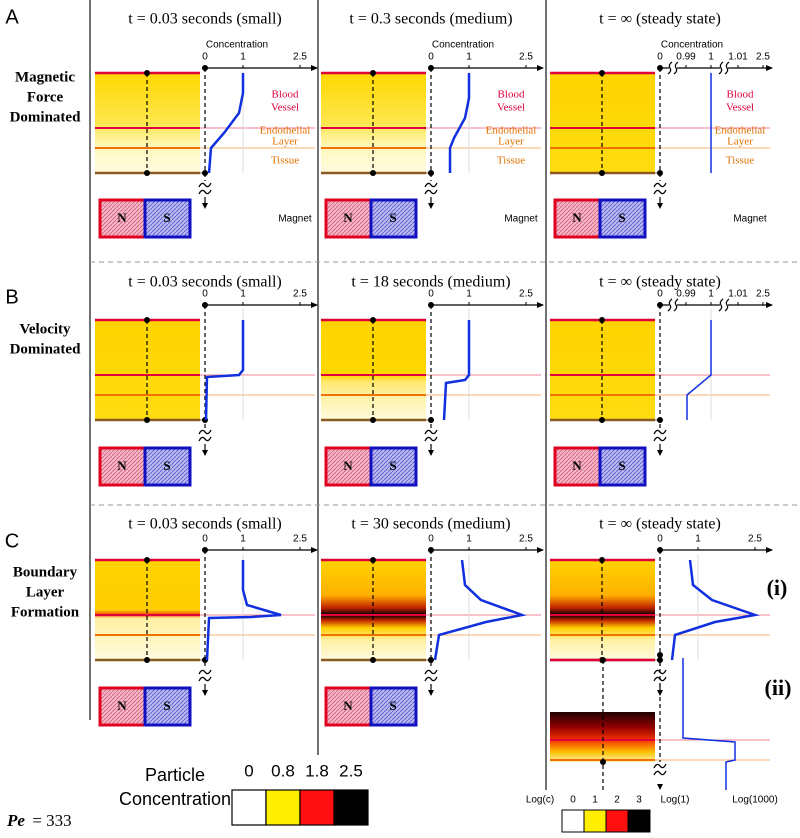 The width and height of the screenshot is (800, 838). What do you see at coordinates (430, 19) in the screenshot?
I see `panel-title: t = 0.3 seconds (medium)` at bounding box center [430, 19].